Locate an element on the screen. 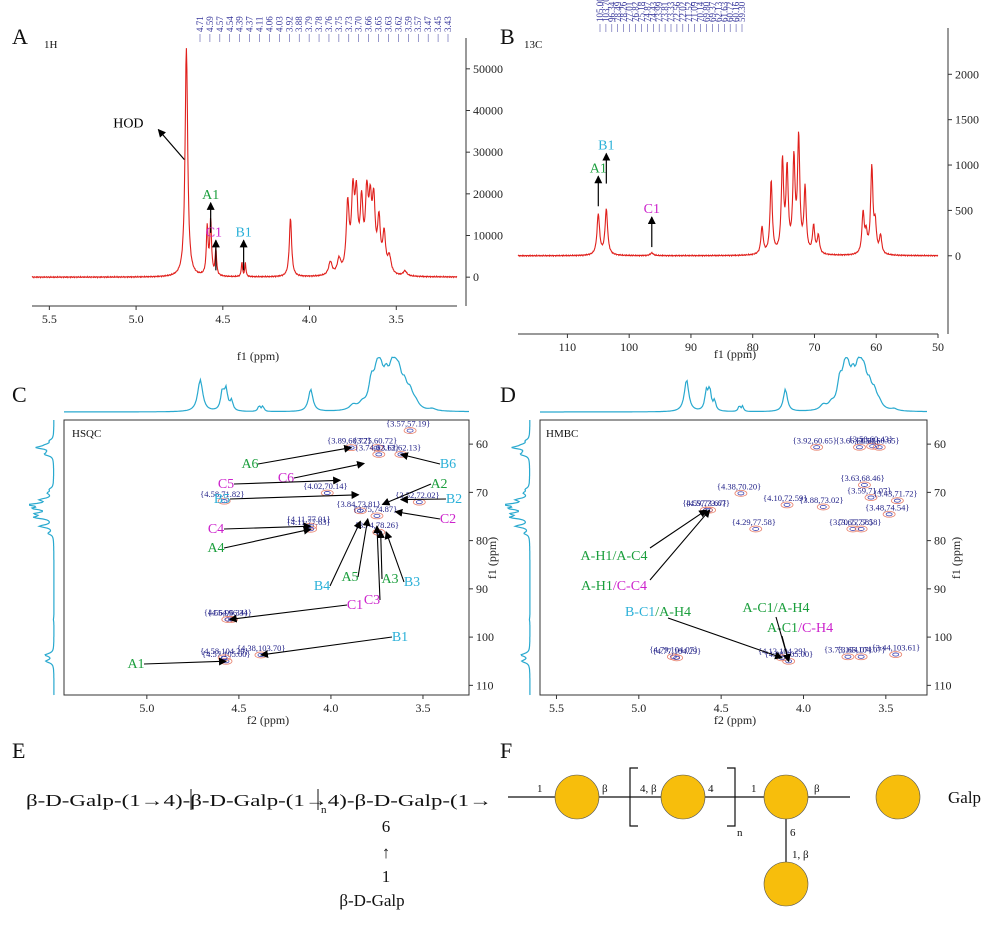  cross-peak: {3.74,62.13} is located at coordinates (377, 450).